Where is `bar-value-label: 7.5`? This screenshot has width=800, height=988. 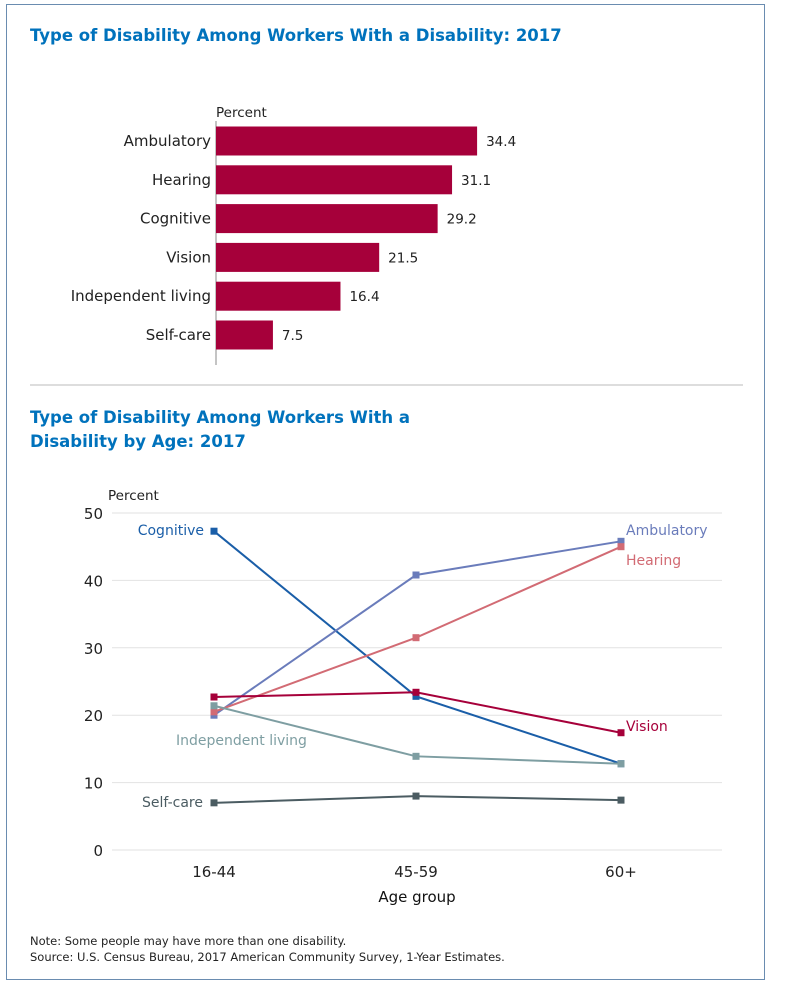 bar-value-label: 7.5 is located at coordinates (292, 336).